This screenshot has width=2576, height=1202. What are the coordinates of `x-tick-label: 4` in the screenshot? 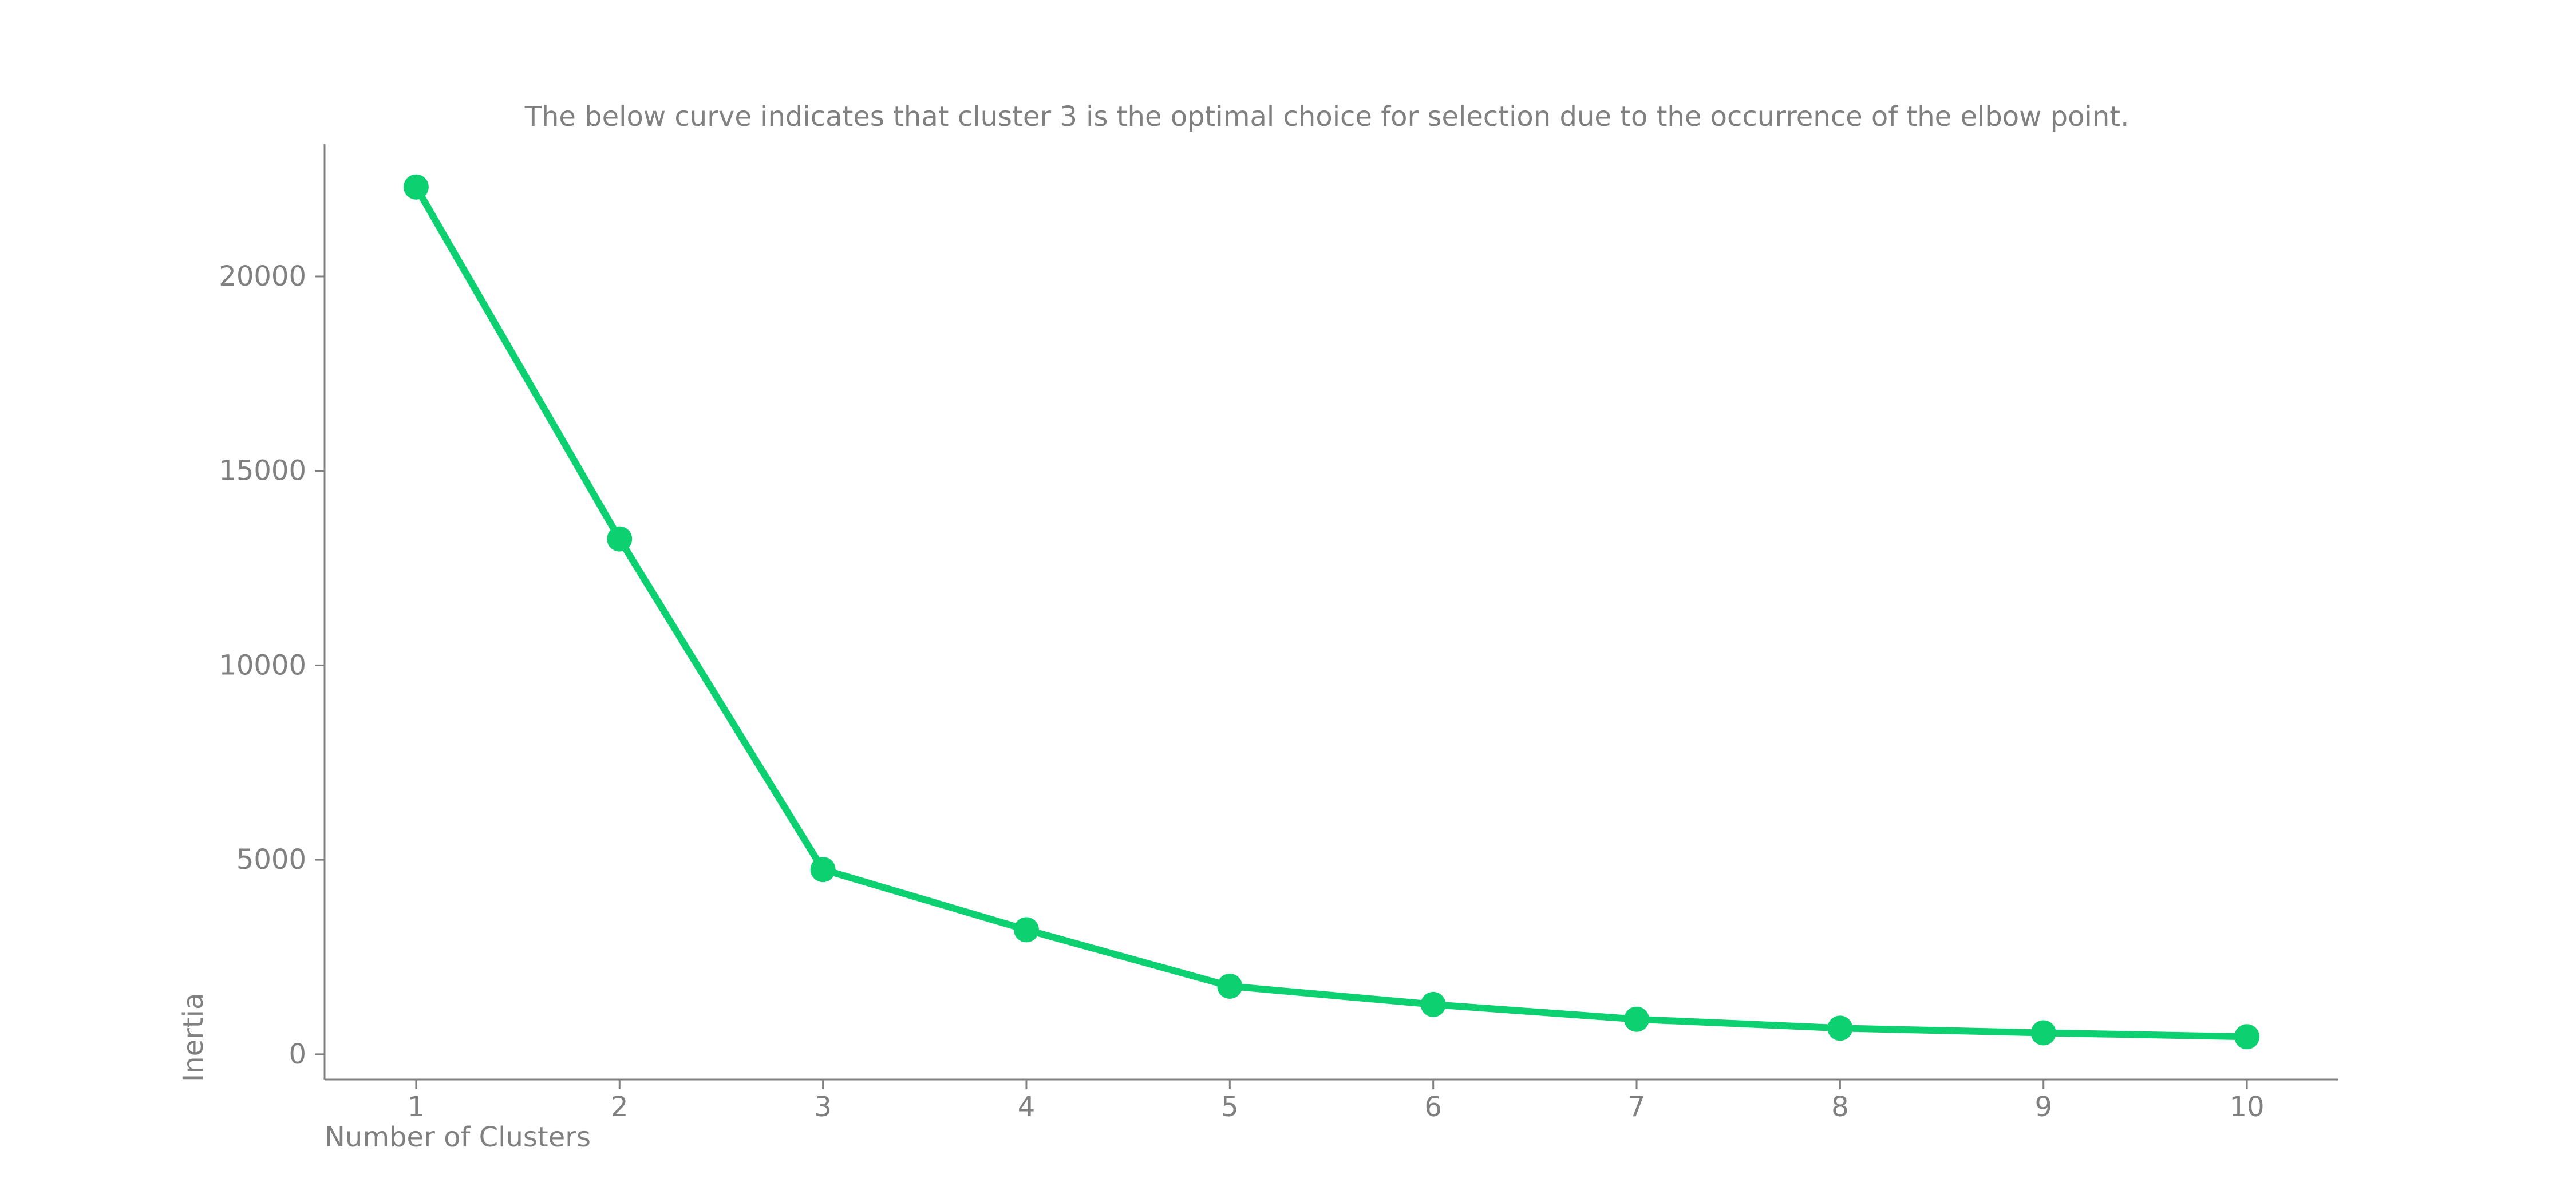 It's located at (1027, 1107).